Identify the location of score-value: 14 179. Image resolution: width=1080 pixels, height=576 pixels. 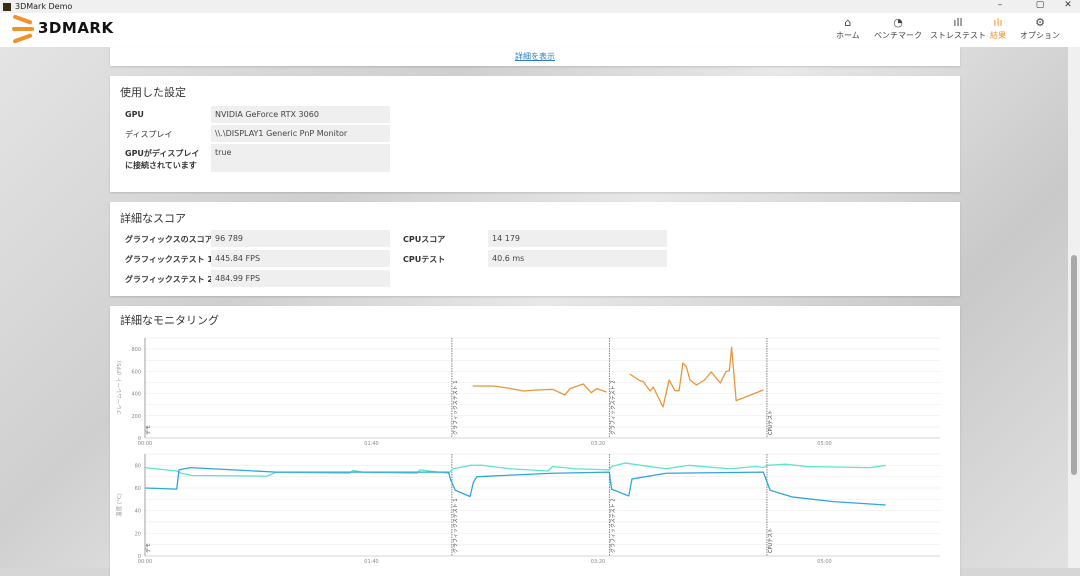
(577, 238).